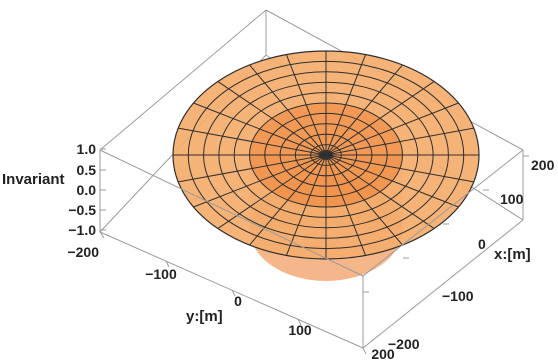 Image resolution: width=558 pixels, height=362 pixels. I want to click on surface-center, so click(326, 155).